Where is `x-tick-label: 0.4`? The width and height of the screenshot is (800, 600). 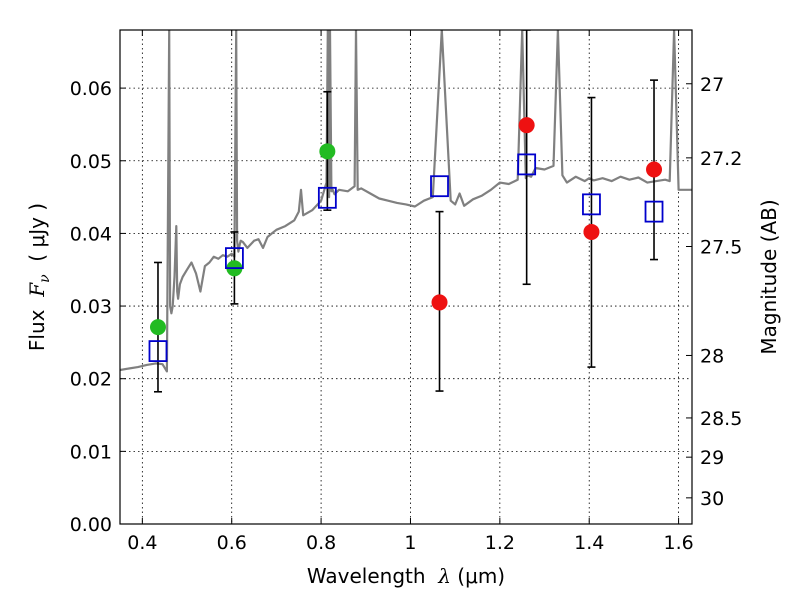 x-tick-label: 0.4 is located at coordinates (142, 543).